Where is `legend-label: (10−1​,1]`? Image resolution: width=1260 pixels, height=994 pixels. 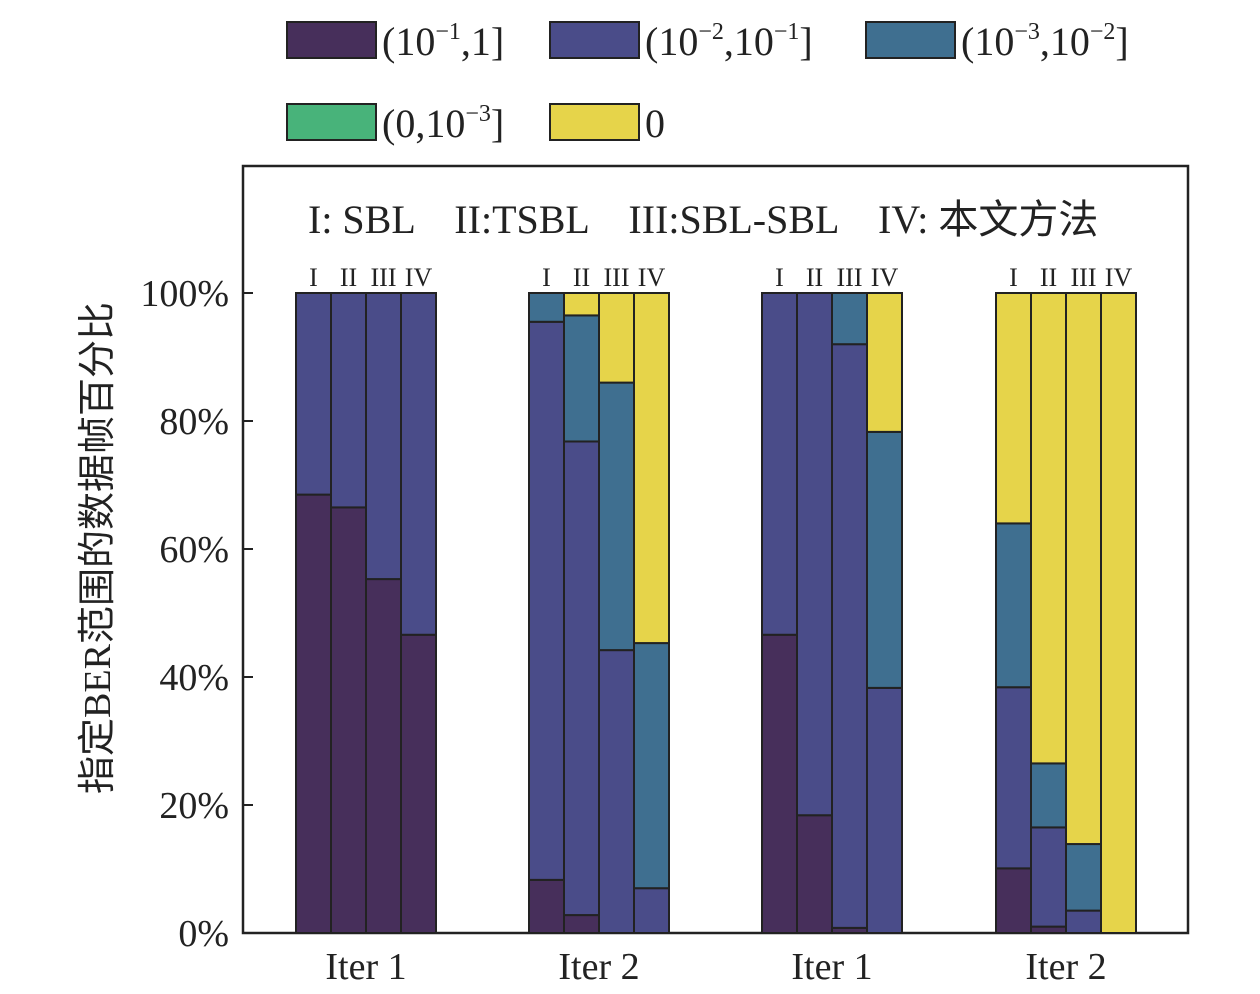 legend-label: (10−1​,1] is located at coordinates (443, 41).